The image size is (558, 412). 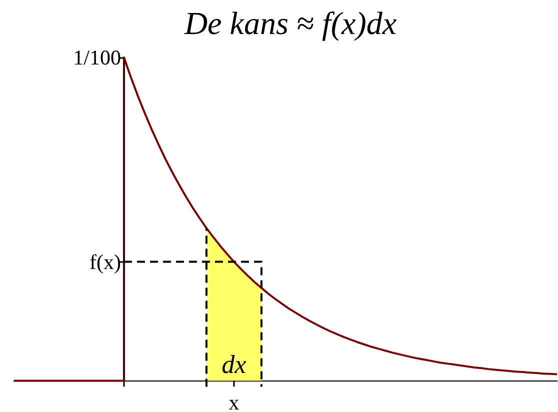 I want to click on chart-title: De kans ≈ f(x)dx, so click(x=290, y=23).